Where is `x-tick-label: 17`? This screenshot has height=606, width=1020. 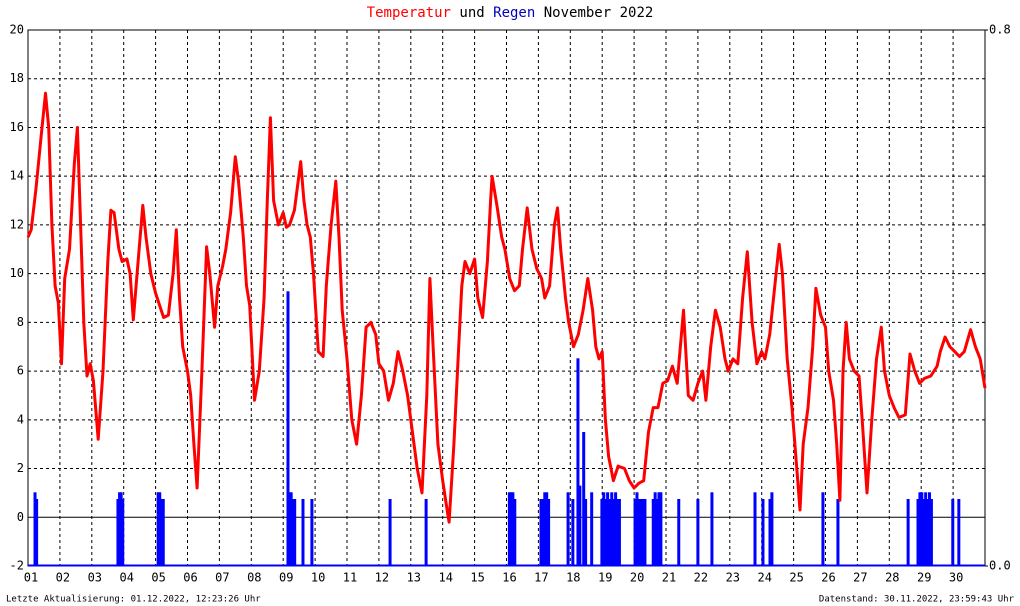
x-tick-label: 17 is located at coordinates (541, 578).